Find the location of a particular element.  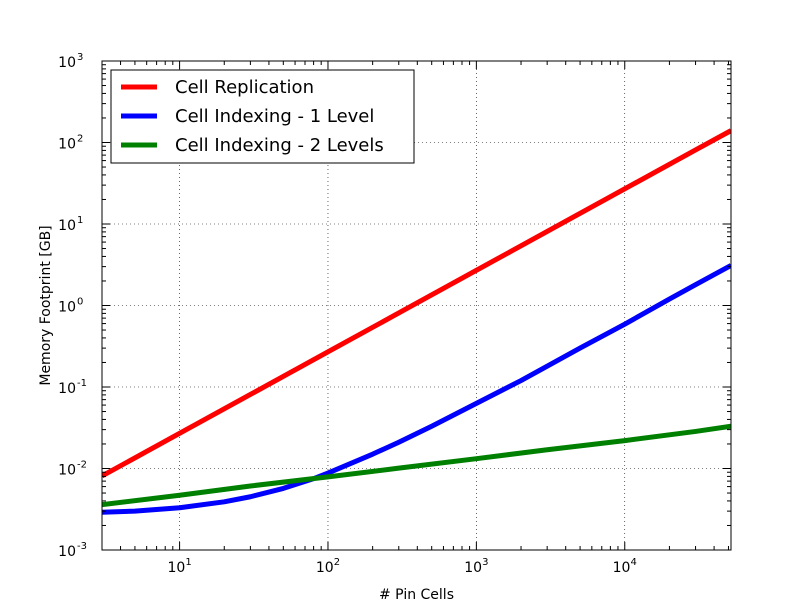

y-tick-exponent: -2 is located at coordinates (82, 465).